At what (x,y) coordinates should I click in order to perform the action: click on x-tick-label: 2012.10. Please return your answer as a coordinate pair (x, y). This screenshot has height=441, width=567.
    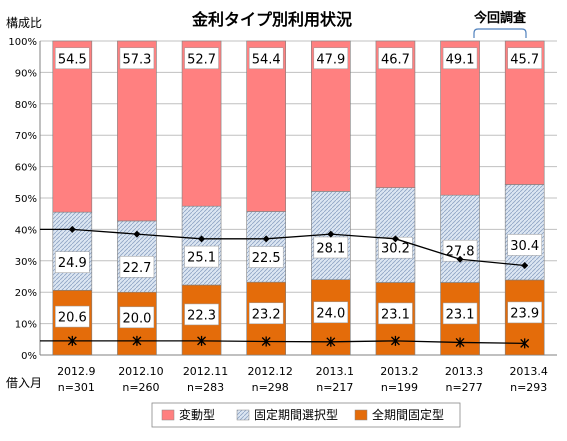
    Looking at the image, I should click on (141, 371).